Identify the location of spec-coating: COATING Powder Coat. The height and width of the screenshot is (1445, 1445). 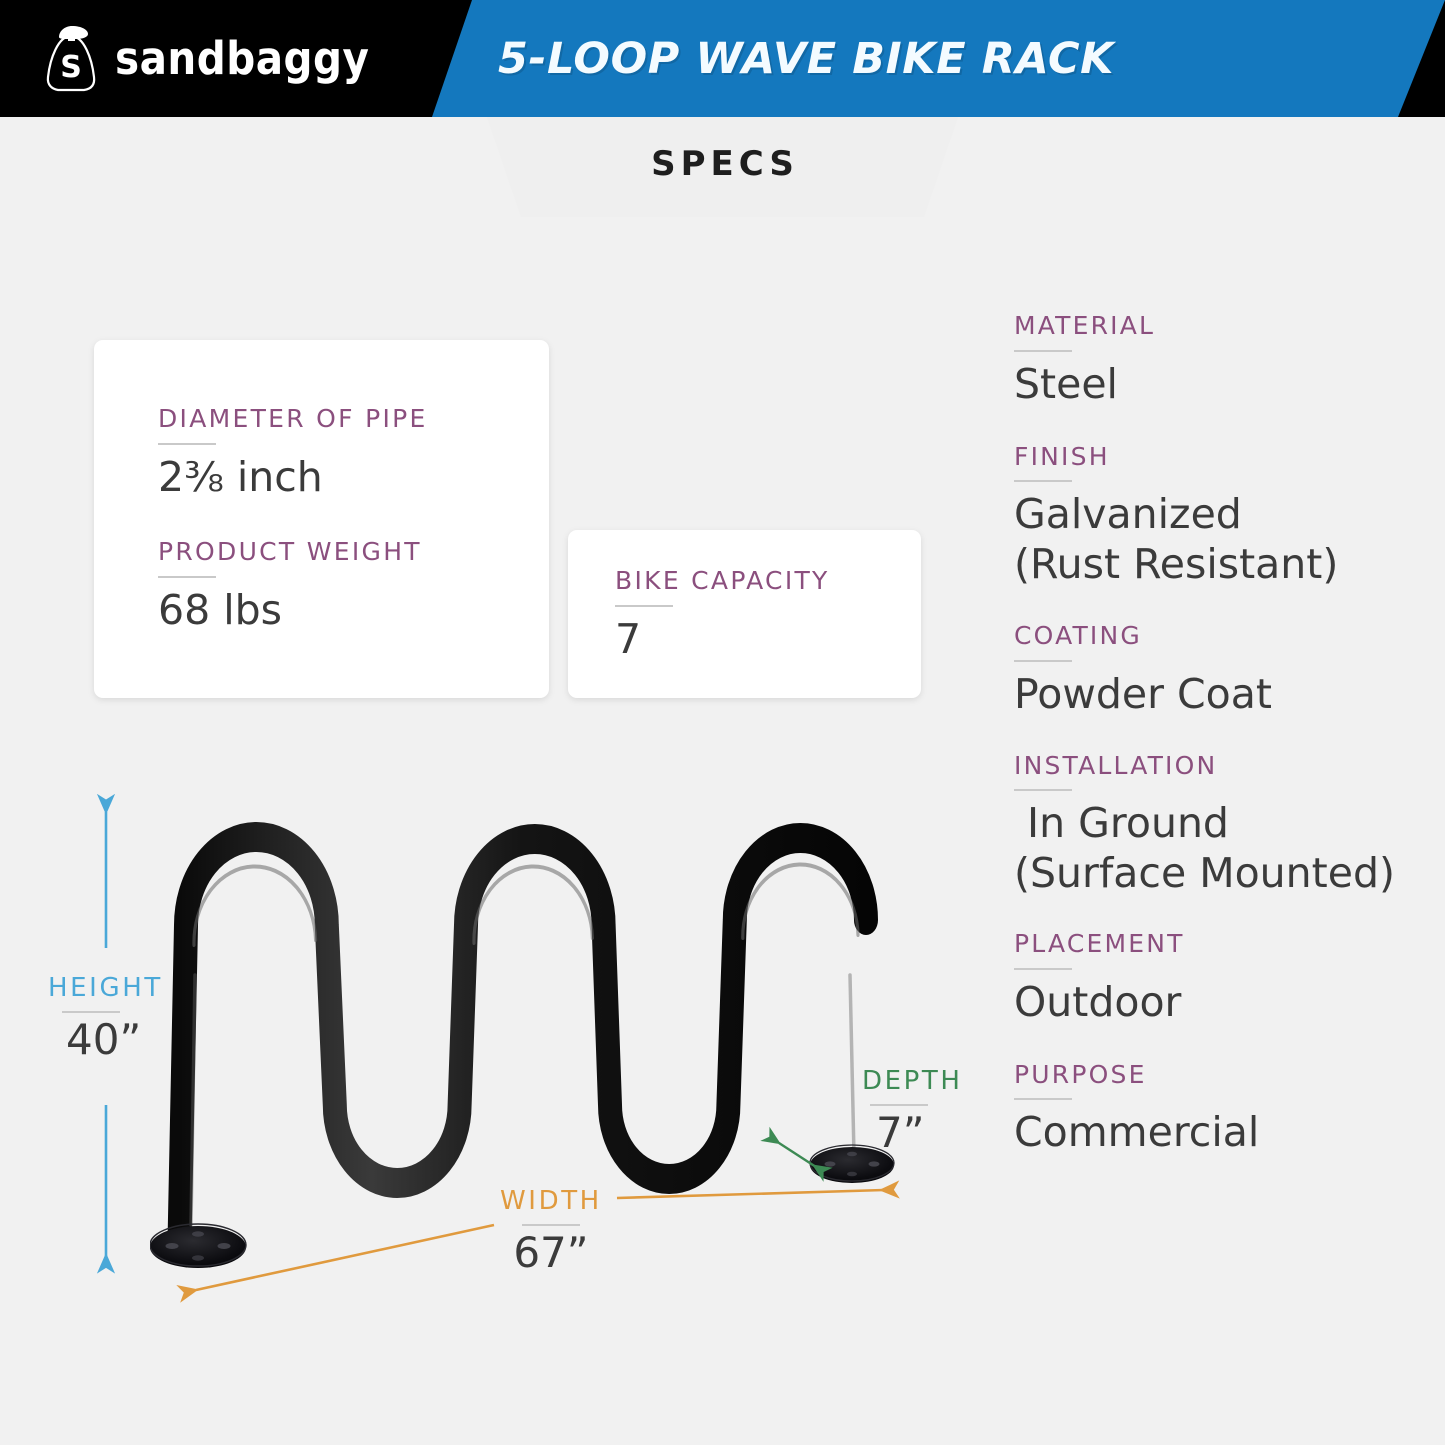
(1224, 670).